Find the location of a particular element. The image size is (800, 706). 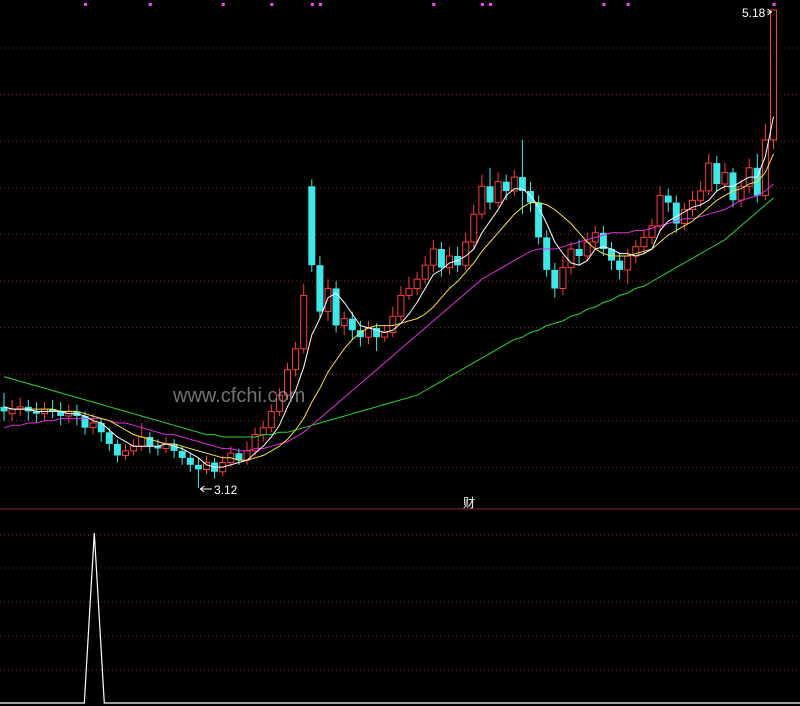

watermark: www.cfchi.com is located at coordinates (238, 396).